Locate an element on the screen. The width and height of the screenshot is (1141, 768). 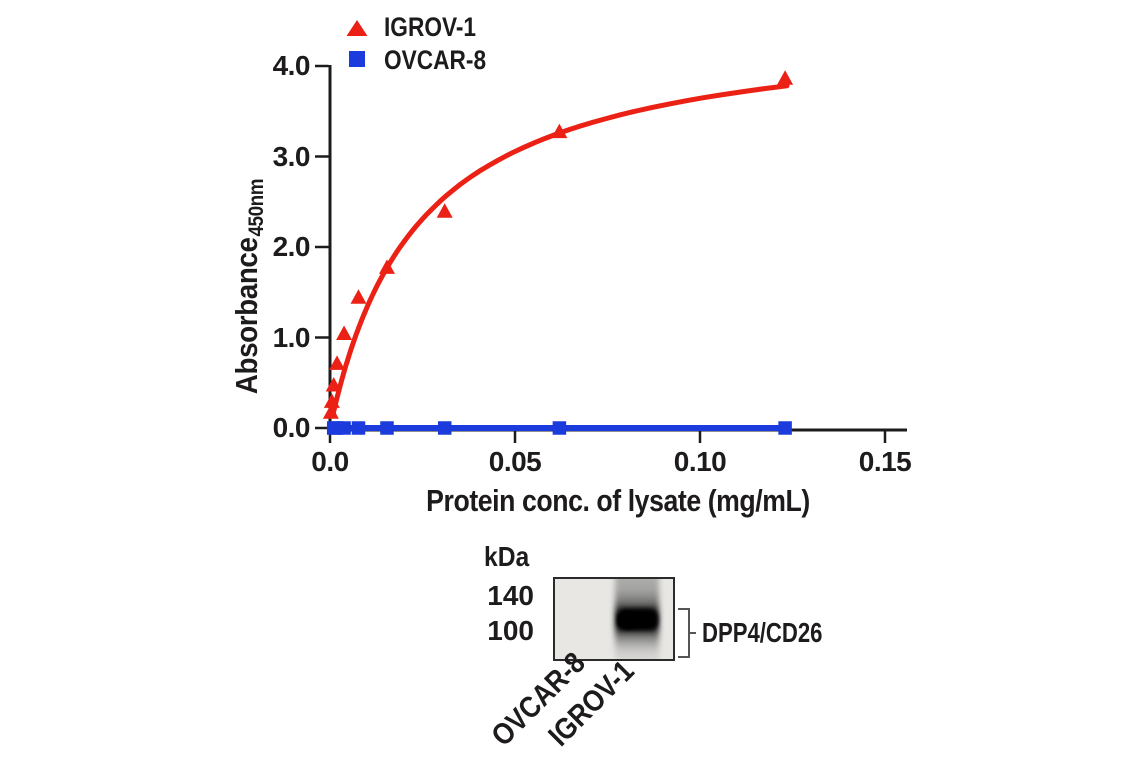
blot-band-label: DPP4/CD26 is located at coordinates (762, 632).